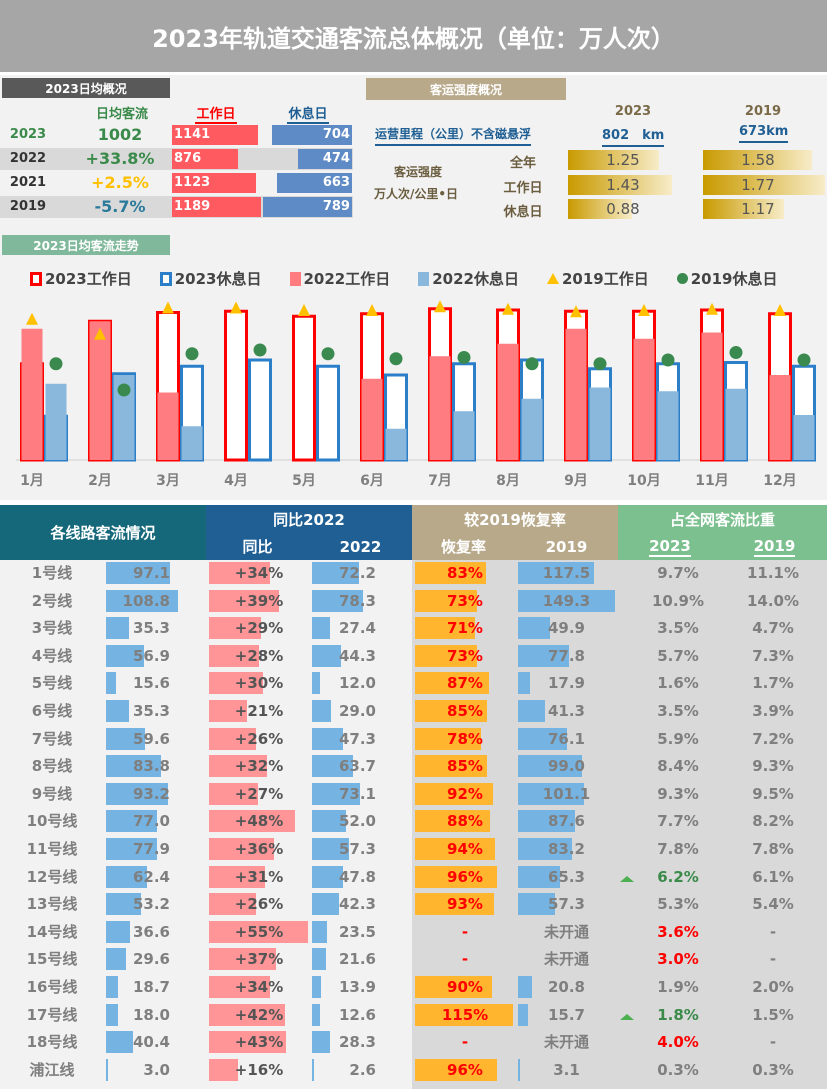 Image resolution: width=827 pixels, height=1089 pixels. I want to click on recovery-rate: 94%, so click(465, 849).